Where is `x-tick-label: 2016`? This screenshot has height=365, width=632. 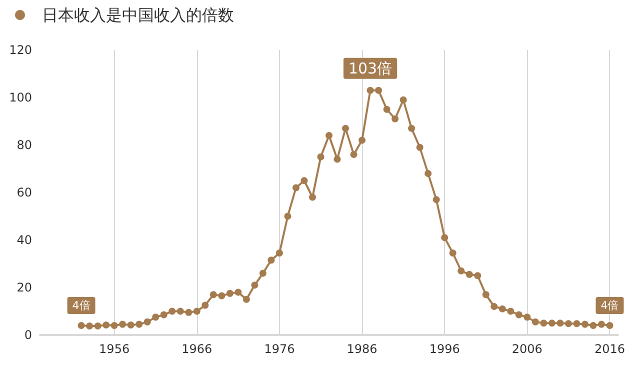
x-tick-label: 2016 is located at coordinates (610, 349).